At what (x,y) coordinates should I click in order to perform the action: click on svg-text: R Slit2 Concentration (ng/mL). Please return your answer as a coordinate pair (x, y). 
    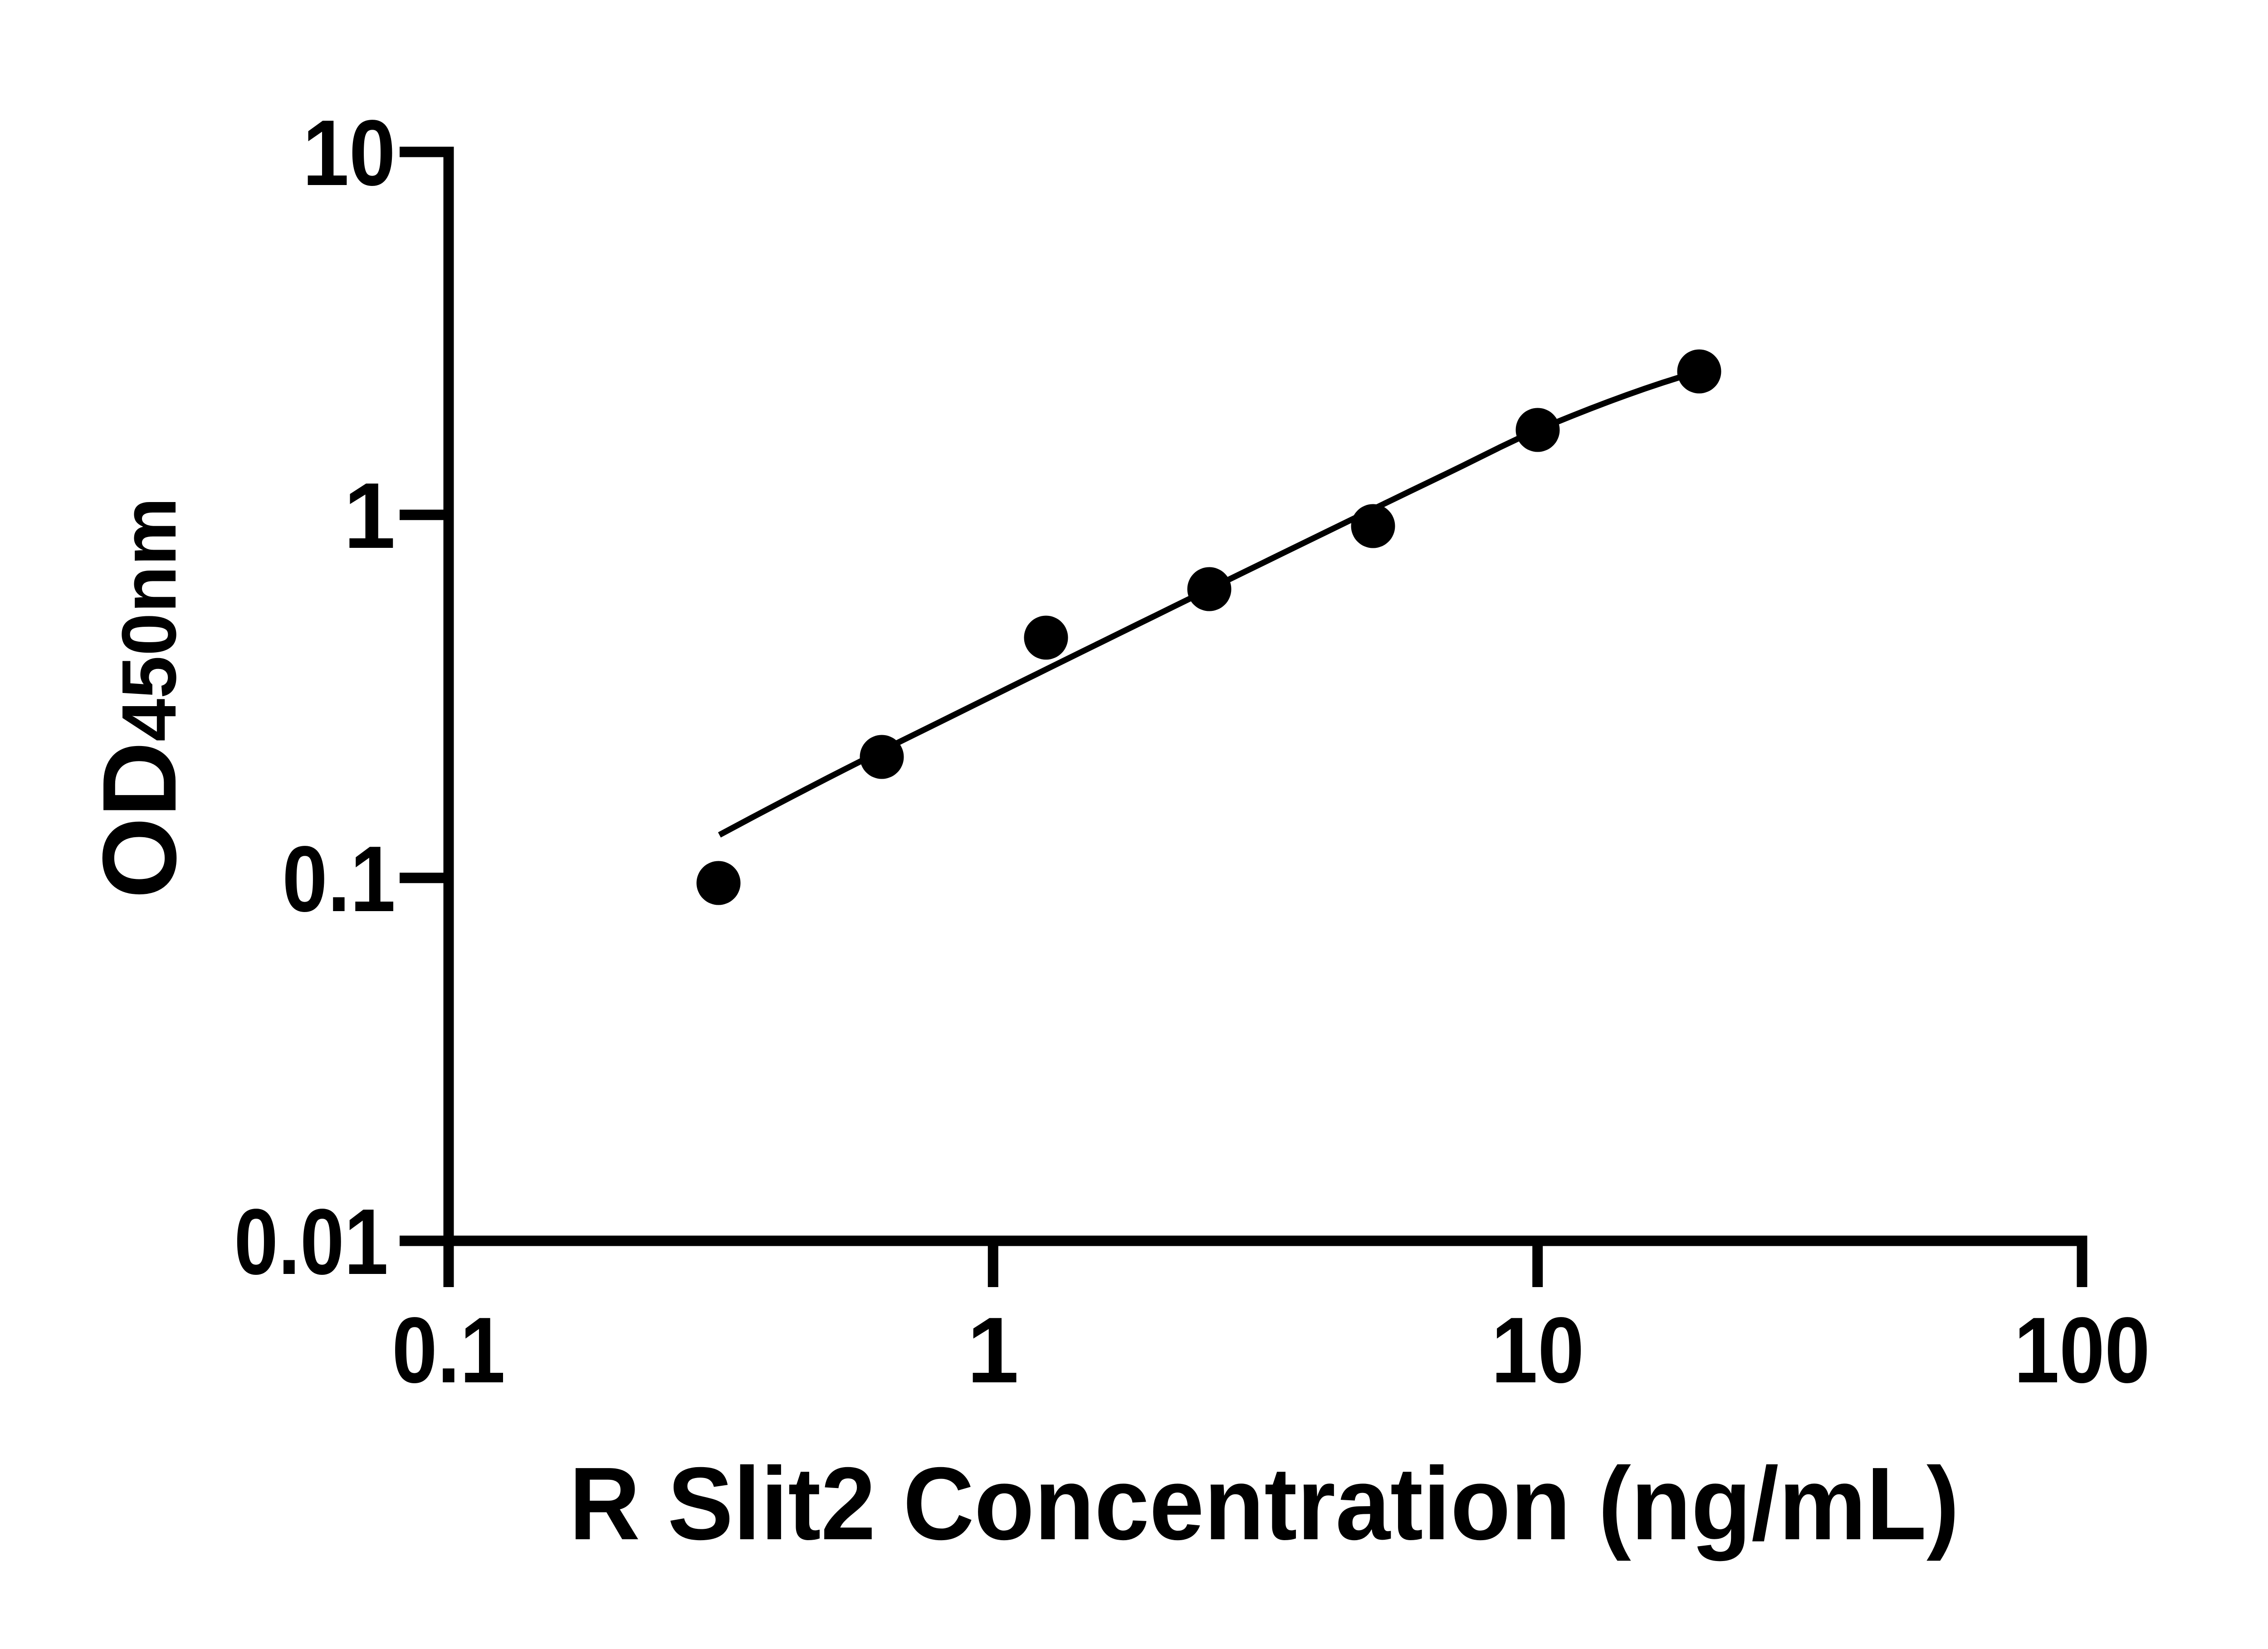
    Looking at the image, I should click on (1265, 1504).